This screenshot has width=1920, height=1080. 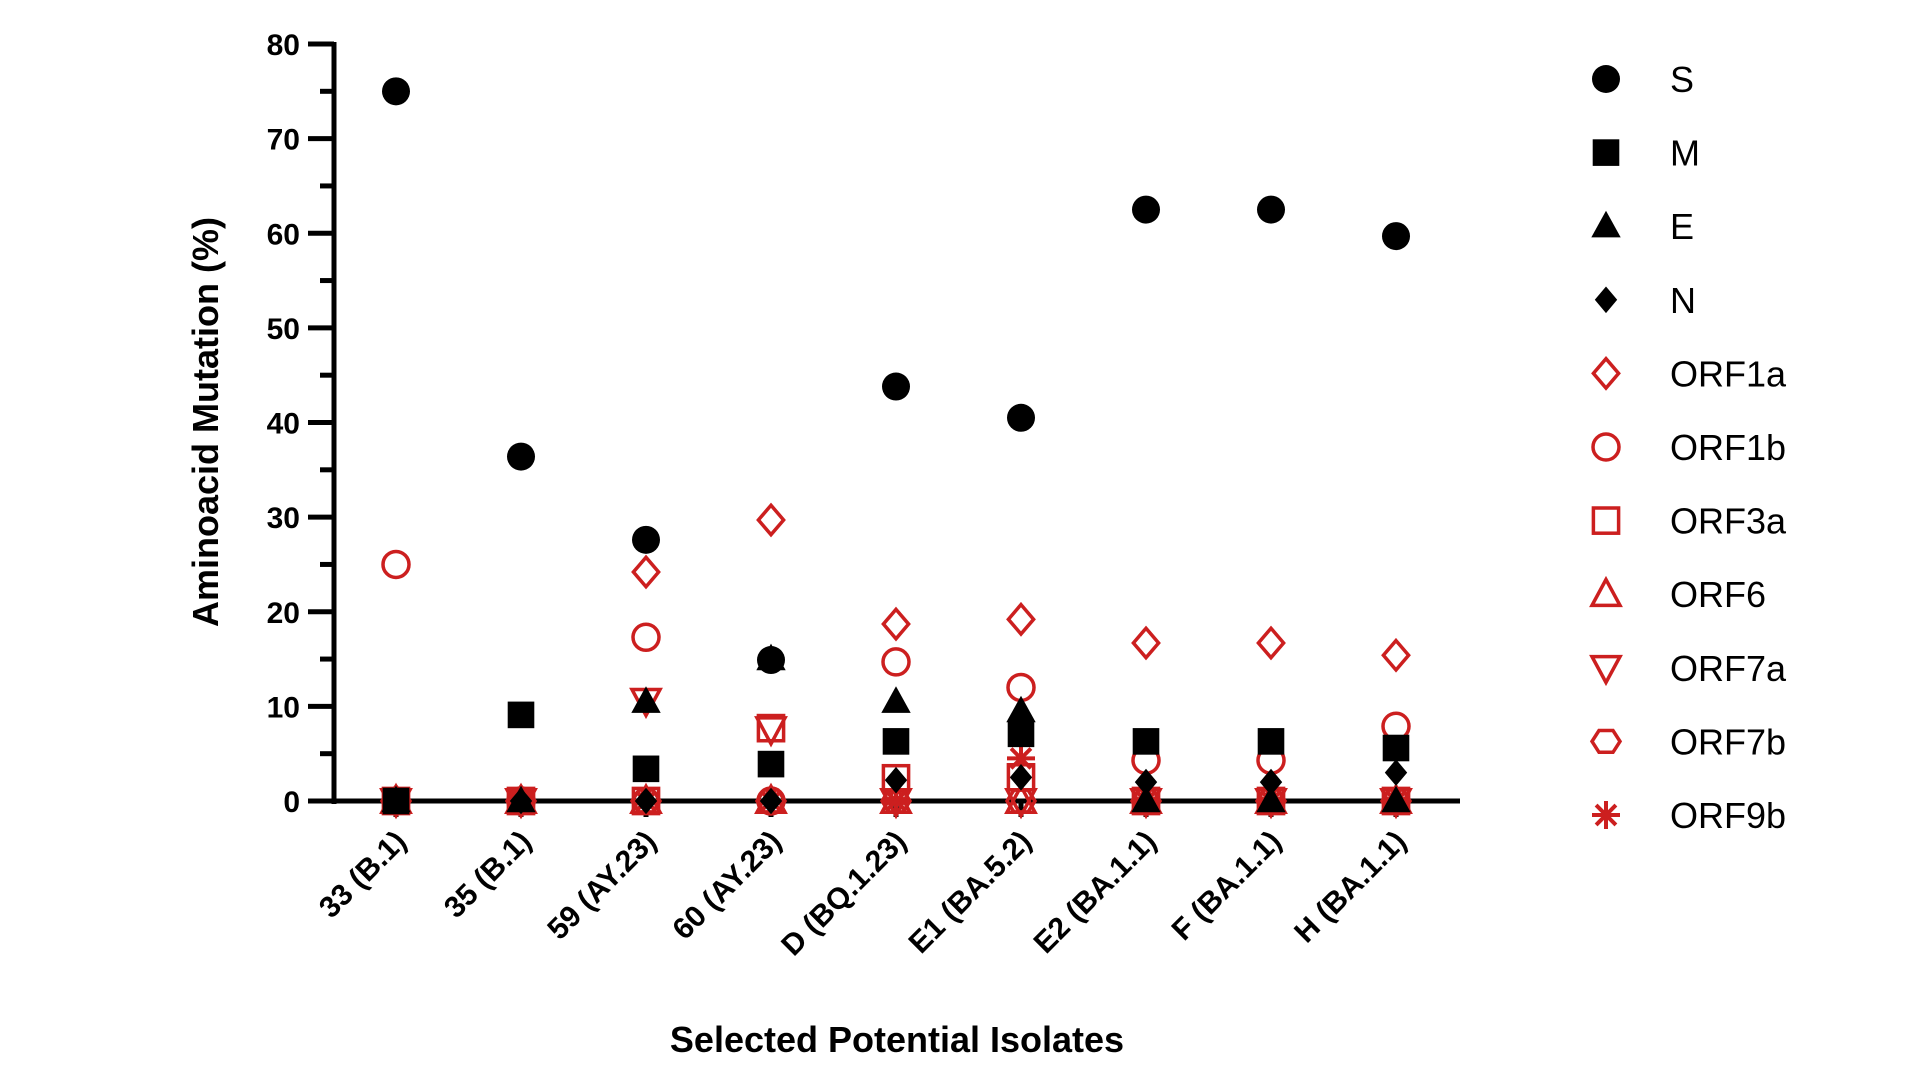 What do you see at coordinates (1606, 373) in the screenshot?
I see `legend-marker-orf1a` at bounding box center [1606, 373].